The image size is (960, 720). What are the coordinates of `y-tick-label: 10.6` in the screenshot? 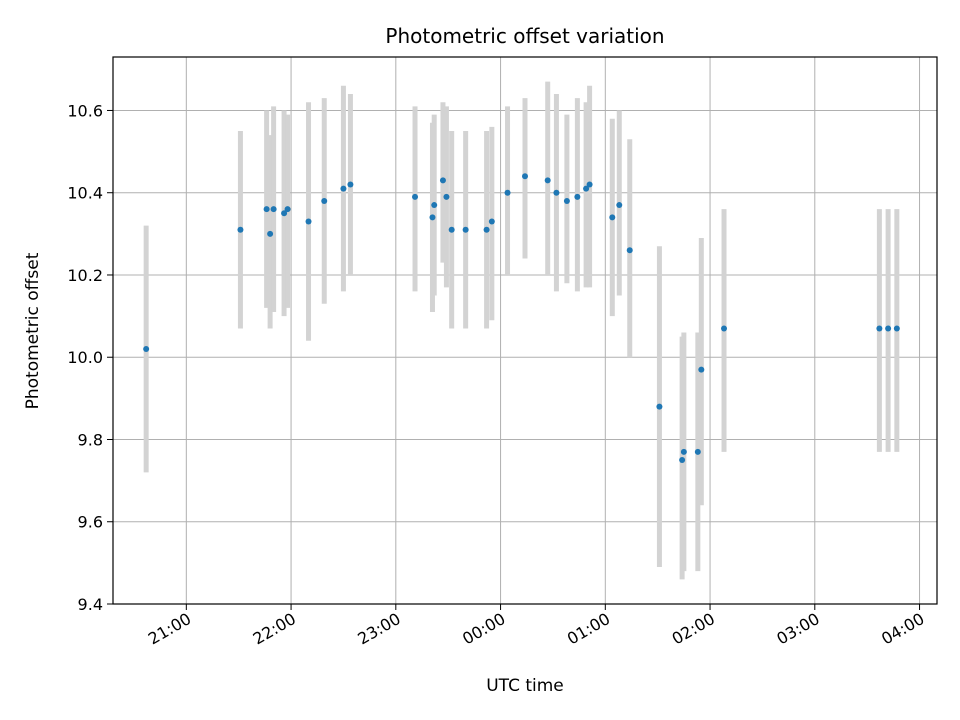 It's located at (85, 110).